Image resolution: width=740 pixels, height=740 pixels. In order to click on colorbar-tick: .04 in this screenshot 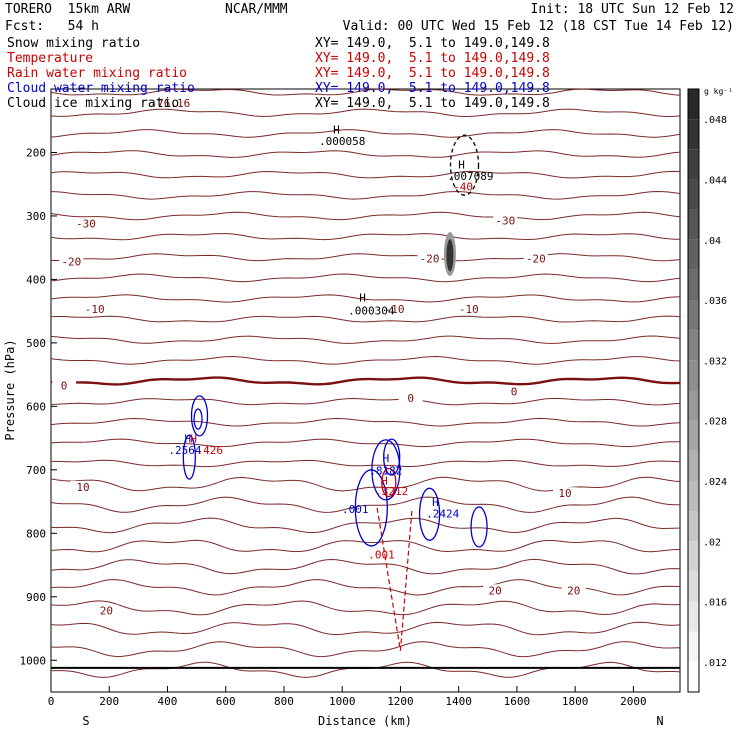, I will do `click(712, 241)`.